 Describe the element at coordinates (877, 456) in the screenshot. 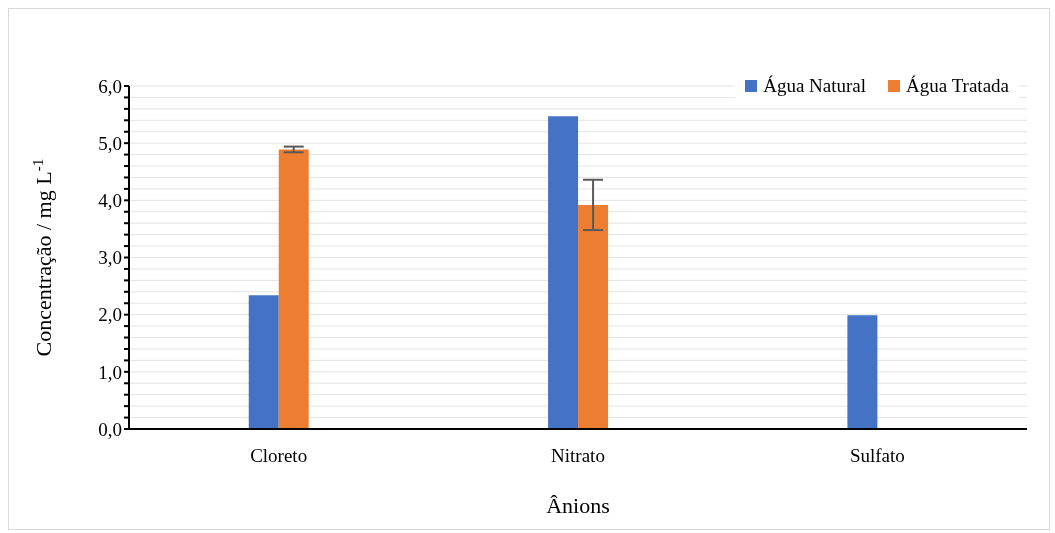

I see `x-tick-label: Sulfato` at that location.